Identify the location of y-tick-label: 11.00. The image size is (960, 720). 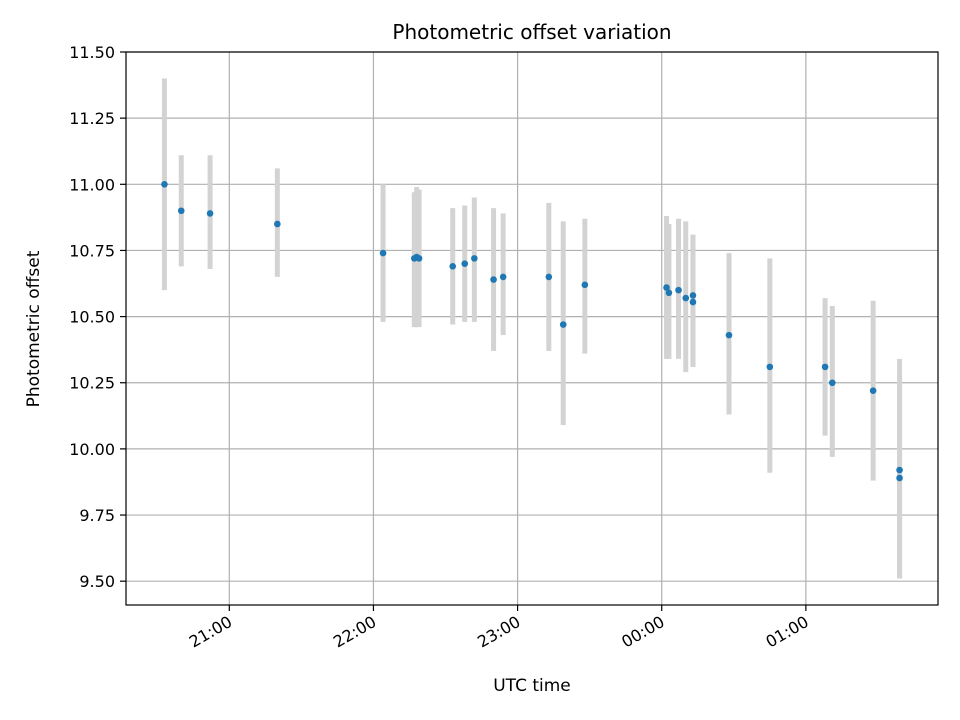
(92, 184).